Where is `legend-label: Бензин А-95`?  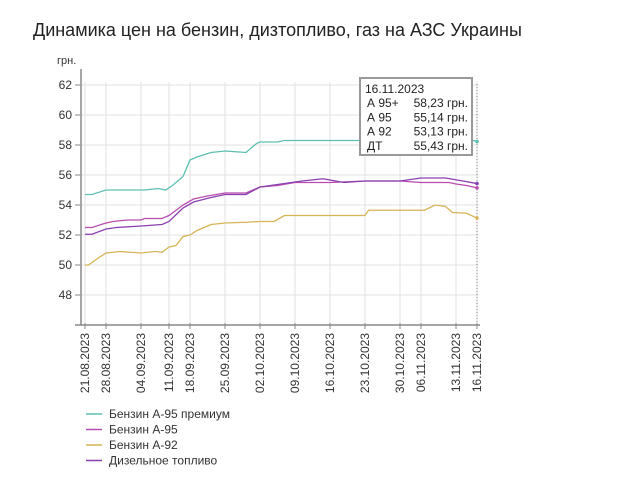
legend-label: Бензин А-95 is located at coordinates (143, 430).